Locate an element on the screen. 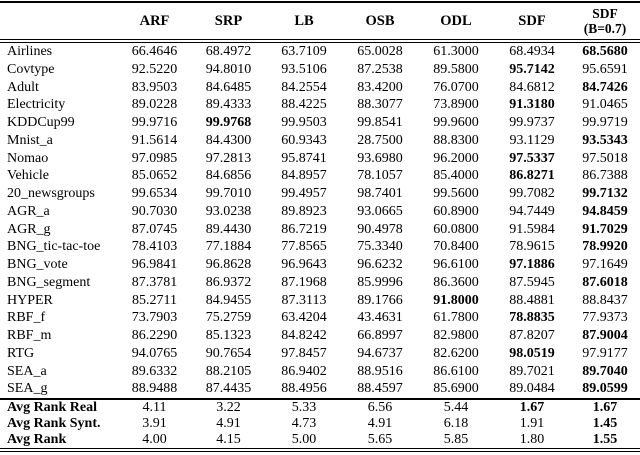  value-cell: 99.9737 is located at coordinates (532, 122).